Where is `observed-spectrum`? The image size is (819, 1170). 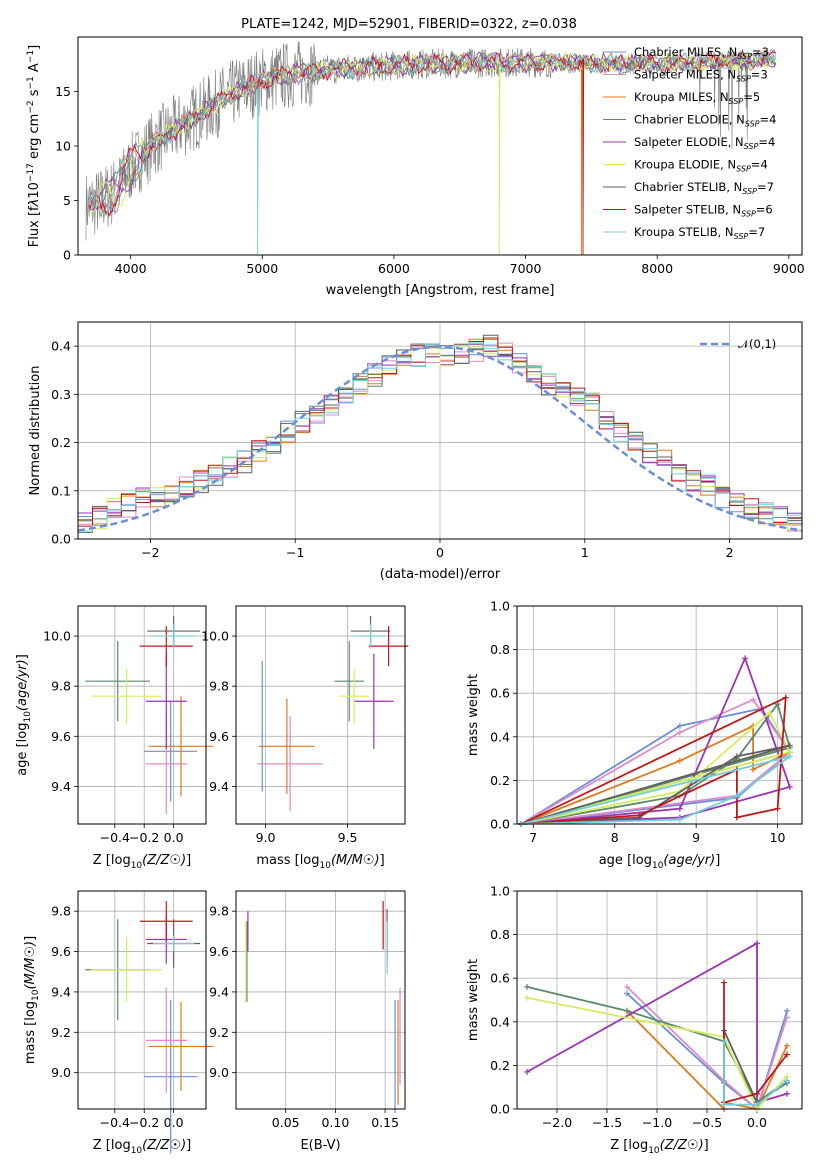
observed-spectrum is located at coordinates (430, 141).